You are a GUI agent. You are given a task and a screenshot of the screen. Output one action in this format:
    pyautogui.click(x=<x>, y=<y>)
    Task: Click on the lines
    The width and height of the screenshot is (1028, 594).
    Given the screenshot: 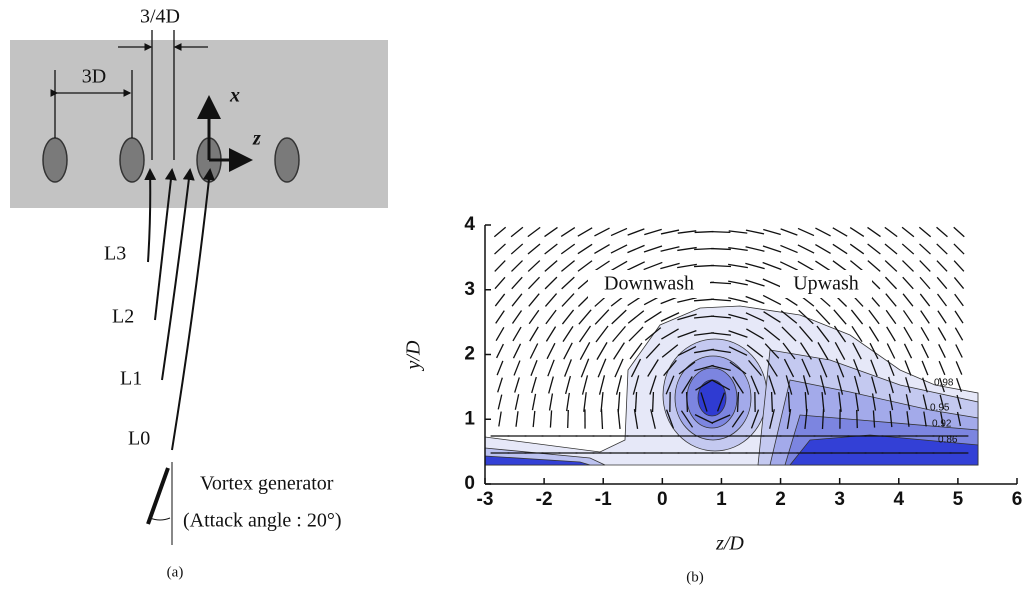 What is the action you would take?
    pyautogui.click(x=179, y=356)
    